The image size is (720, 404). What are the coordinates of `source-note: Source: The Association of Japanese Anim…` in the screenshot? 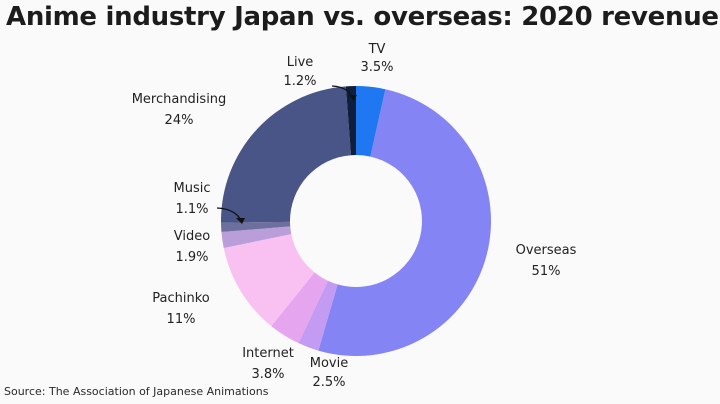 It's located at (136, 391).